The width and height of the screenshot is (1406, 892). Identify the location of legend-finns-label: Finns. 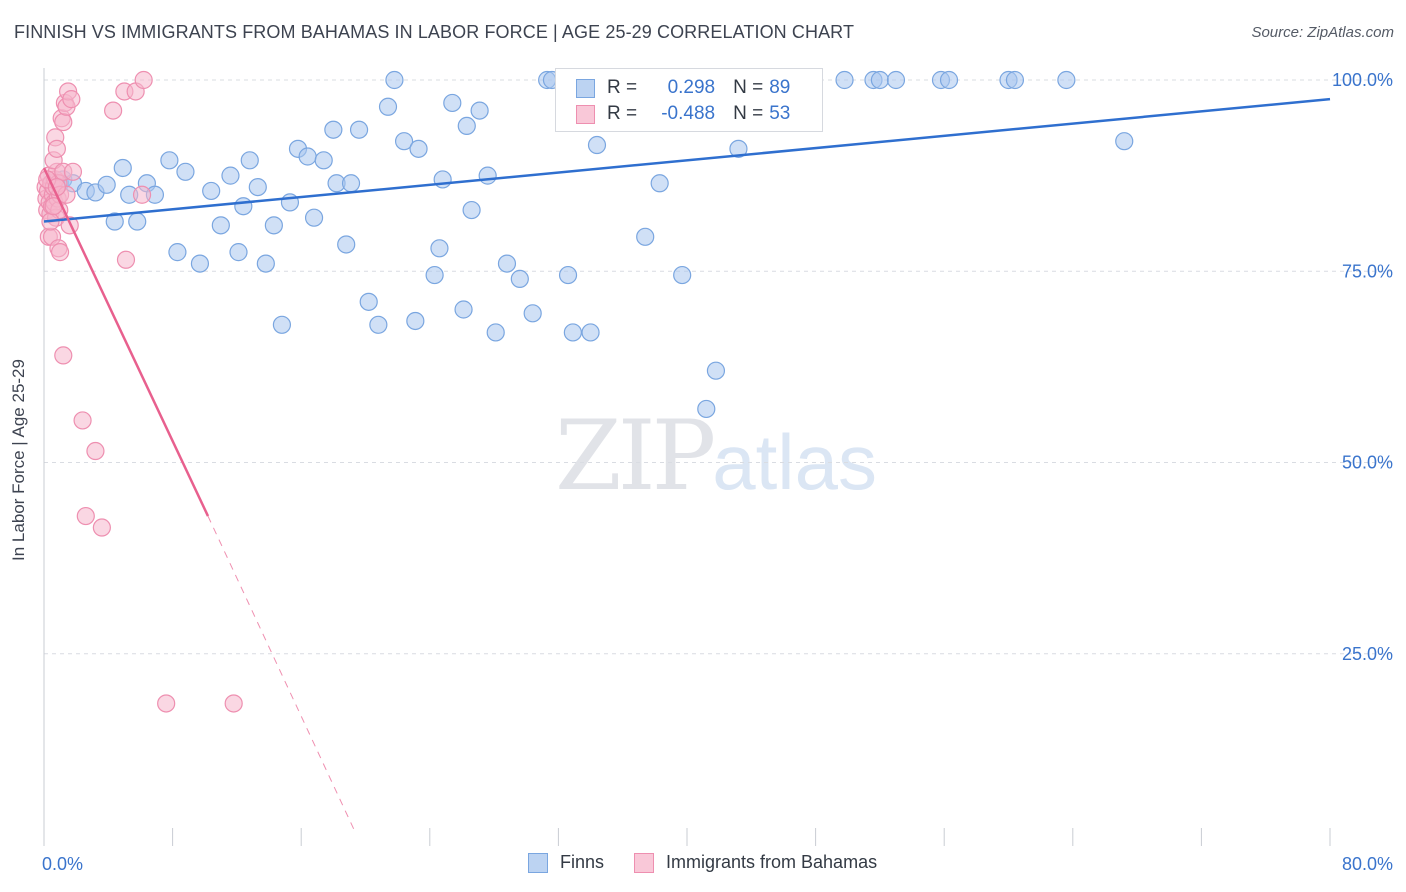
(582, 862).